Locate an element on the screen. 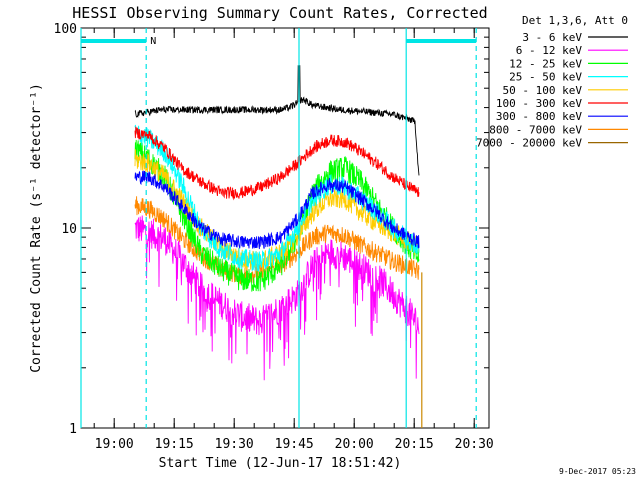 The image size is (640, 480). x-tick-label: 19:15 is located at coordinates (174, 444).